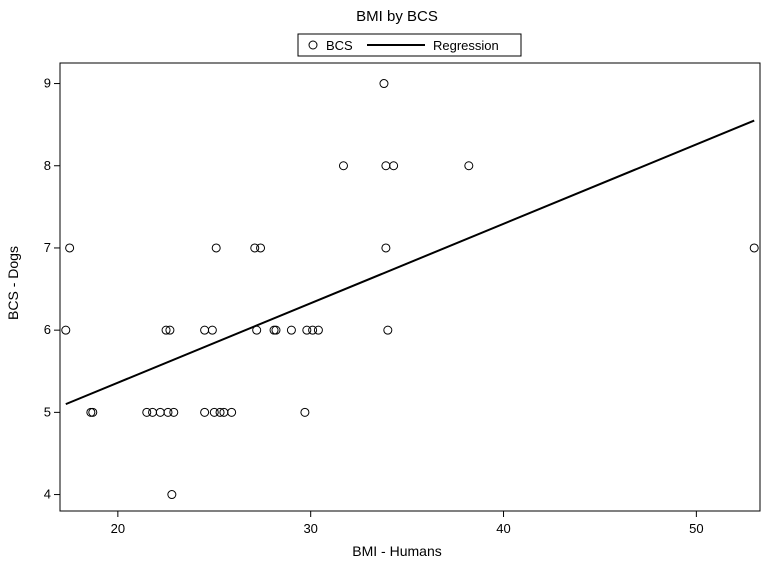 This screenshot has width=765, height=565. What do you see at coordinates (466, 45) in the screenshot?
I see `legend-label-regression: Regression` at bounding box center [466, 45].